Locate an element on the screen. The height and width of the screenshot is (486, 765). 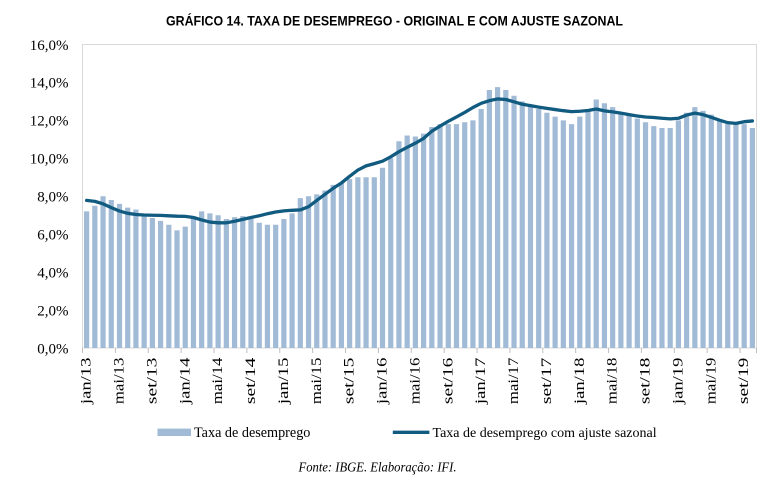
svg-text: 8,0% is located at coordinates (52, 198).